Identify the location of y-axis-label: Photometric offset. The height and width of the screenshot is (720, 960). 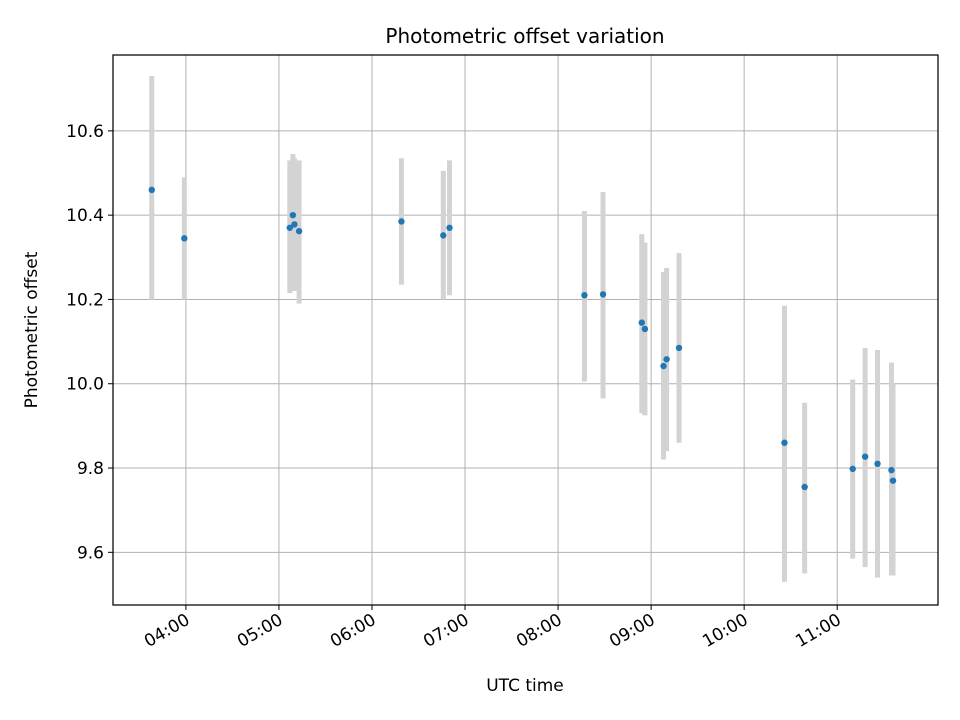
(32, 329).